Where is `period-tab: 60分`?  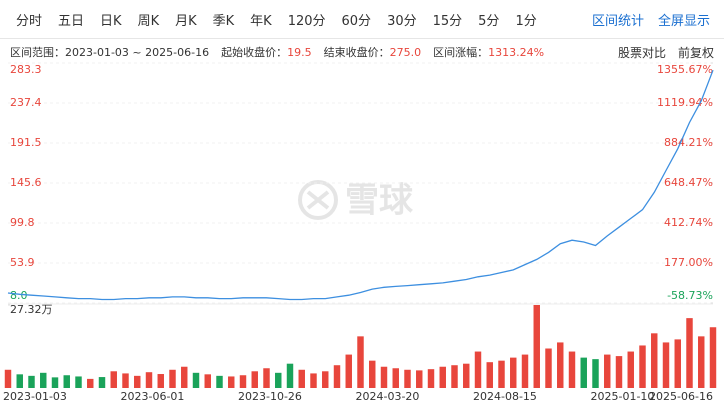 period-tab: 60分 is located at coordinates (356, 21).